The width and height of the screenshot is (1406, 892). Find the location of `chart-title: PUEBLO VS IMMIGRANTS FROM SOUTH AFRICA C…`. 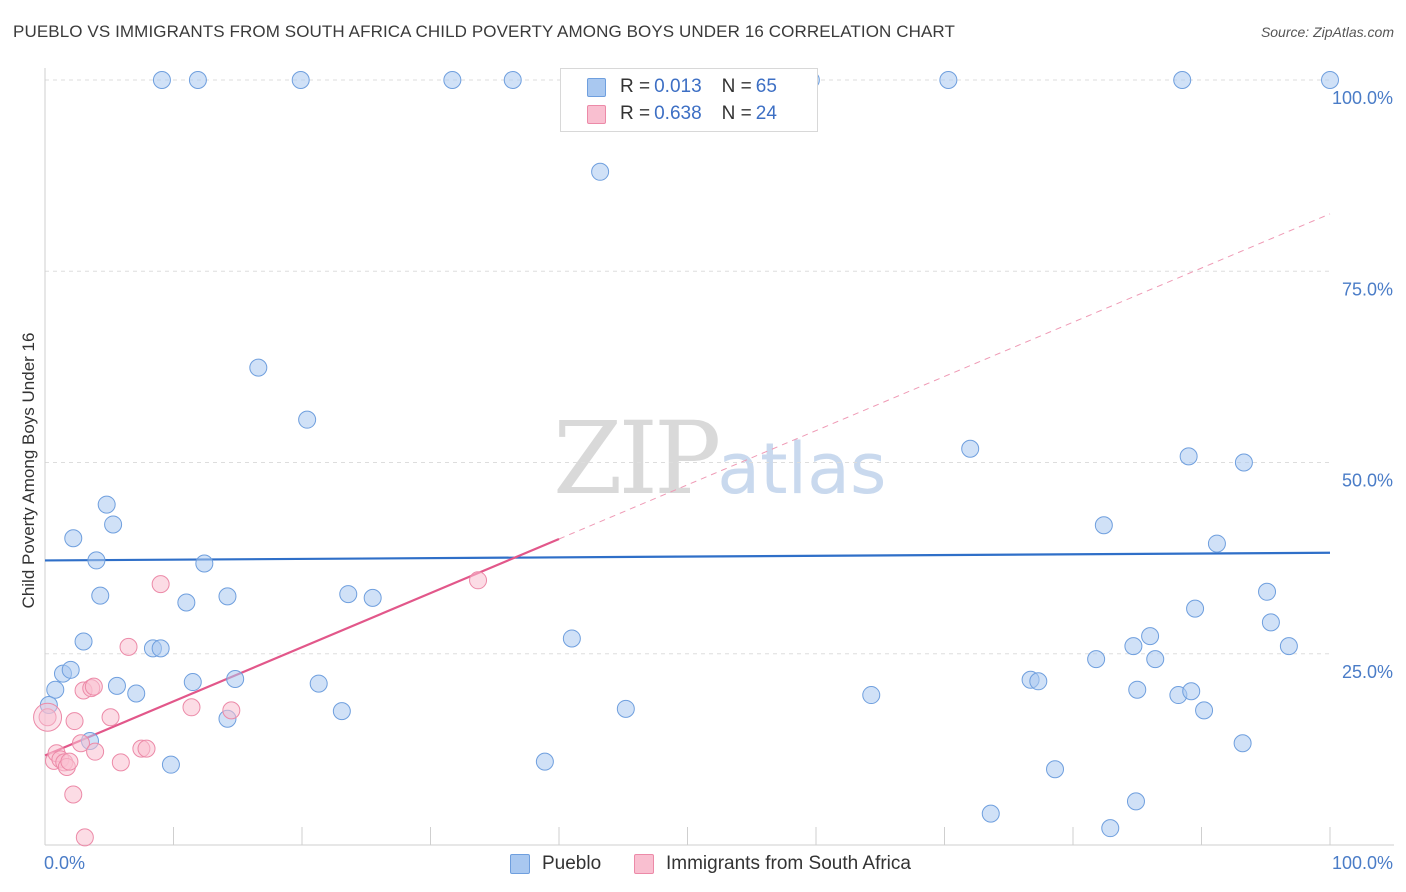

chart-title: PUEBLO VS IMMIGRANTS FROM SOUTH AFRICA C… is located at coordinates (484, 31).